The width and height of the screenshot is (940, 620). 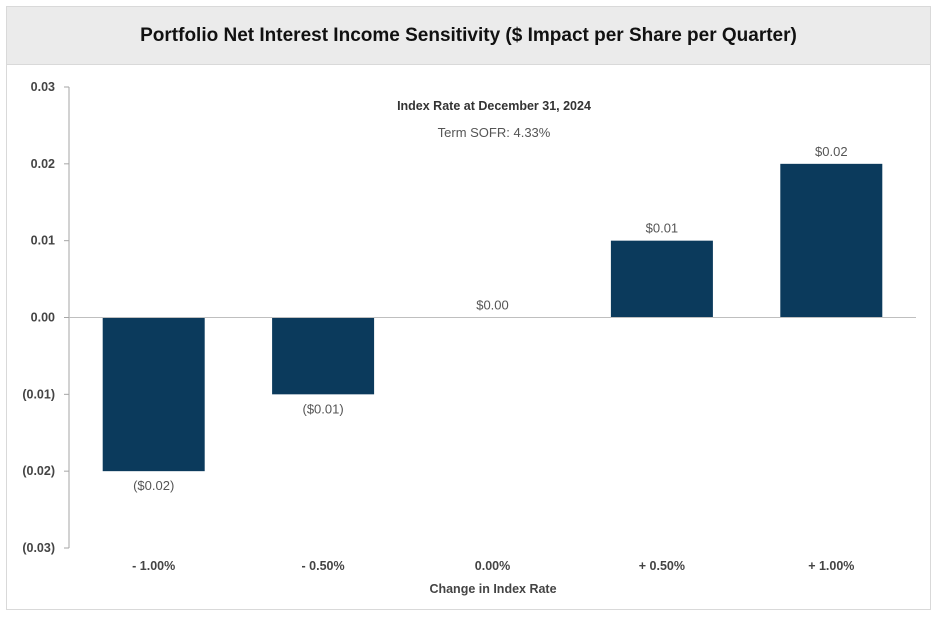 I want to click on y-tick-label: 0.00, so click(x=43, y=318).